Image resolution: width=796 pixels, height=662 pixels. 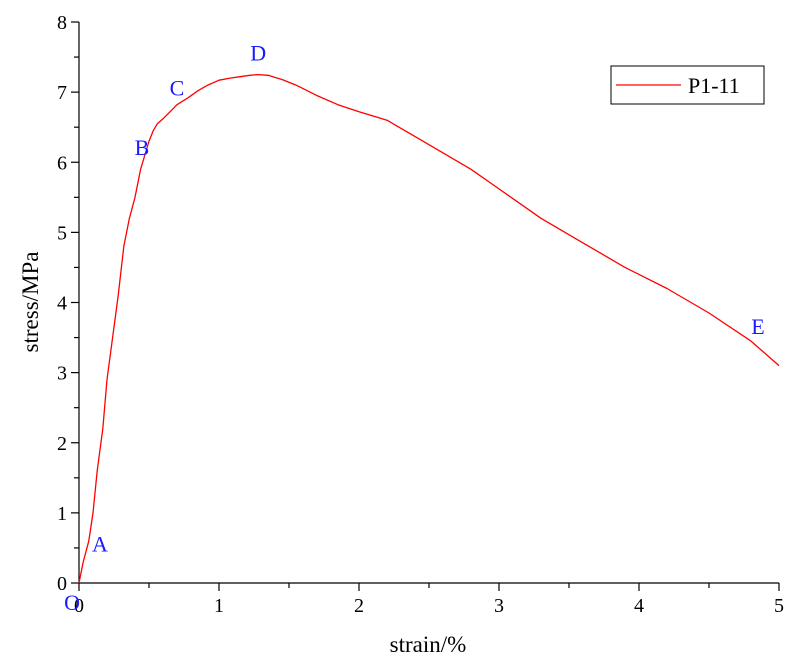 What do you see at coordinates (100, 543) in the screenshot?
I see `point-label-A: A` at bounding box center [100, 543].